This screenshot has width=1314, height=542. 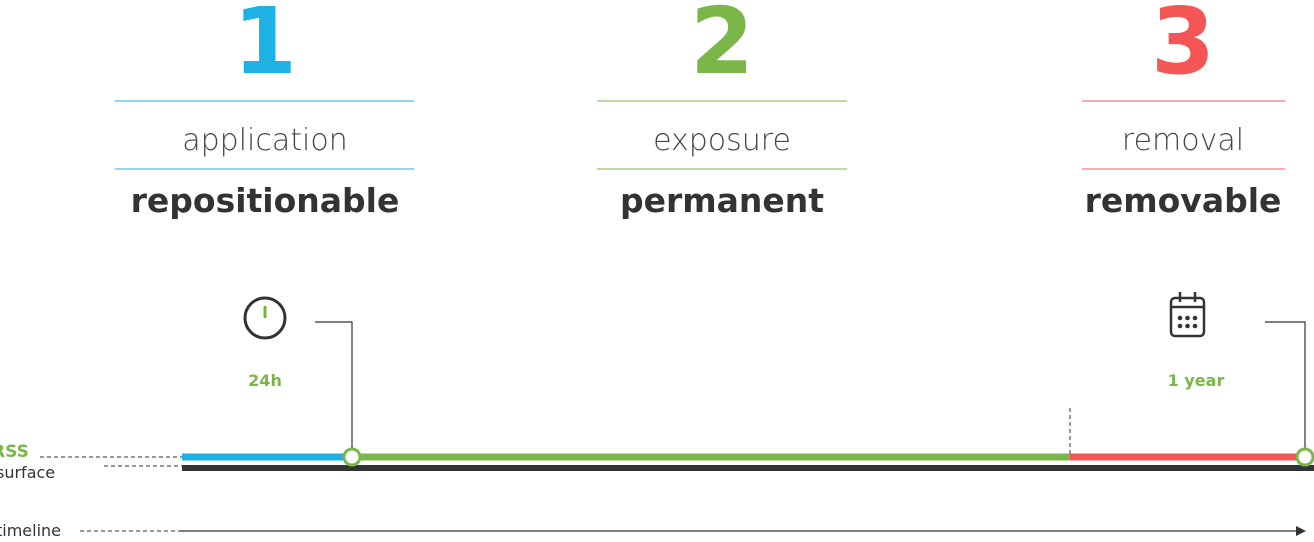 What do you see at coordinates (722, 140) in the screenshot?
I see `step-label: exposure` at bounding box center [722, 140].